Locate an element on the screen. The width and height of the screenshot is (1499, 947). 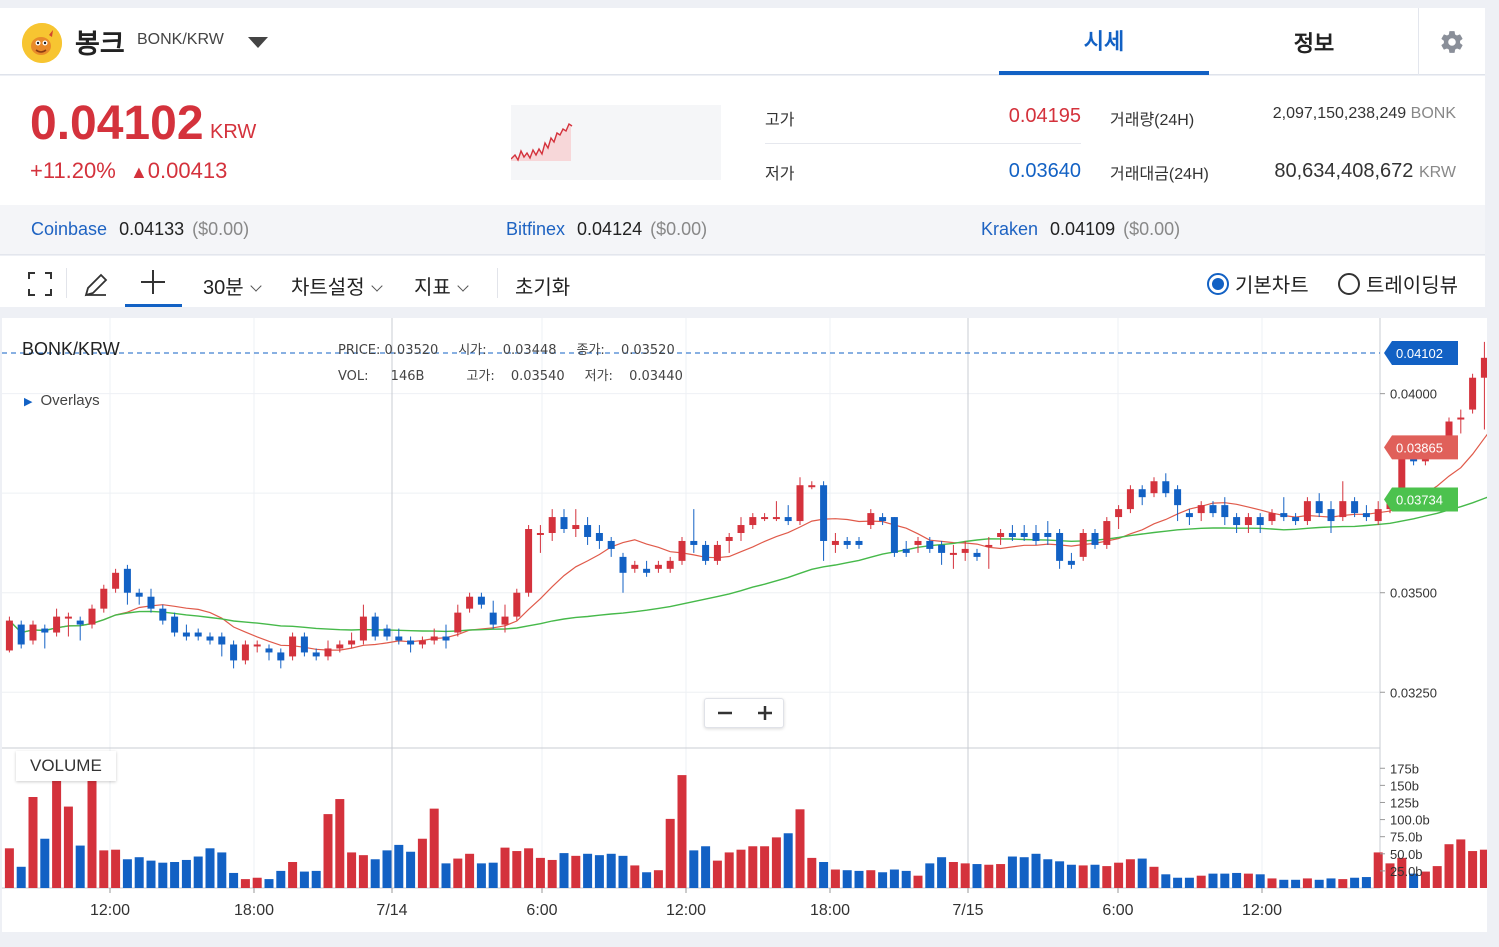
y-tick-label: 0.03250 is located at coordinates (1413, 692).